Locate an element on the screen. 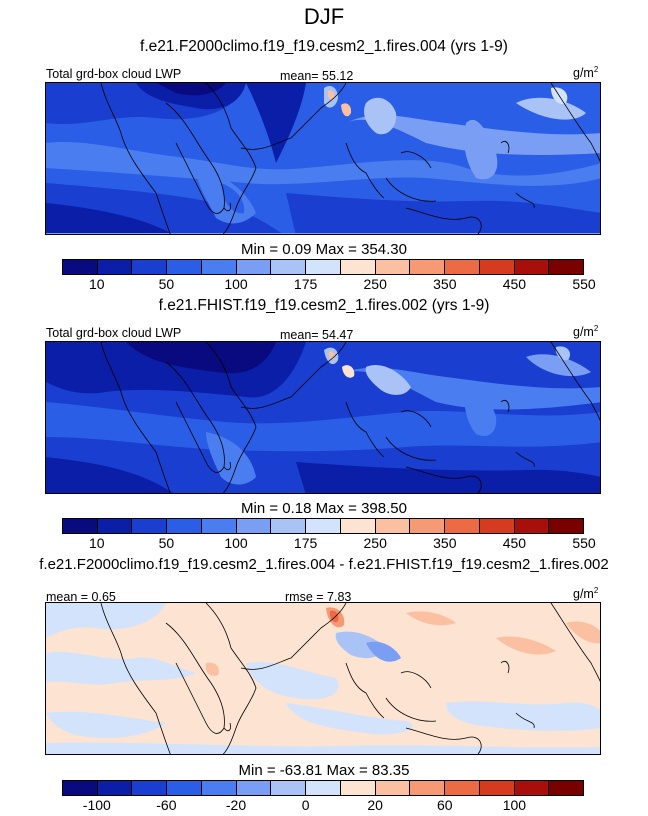  panel-2-colorbar is located at coordinates (323, 526).